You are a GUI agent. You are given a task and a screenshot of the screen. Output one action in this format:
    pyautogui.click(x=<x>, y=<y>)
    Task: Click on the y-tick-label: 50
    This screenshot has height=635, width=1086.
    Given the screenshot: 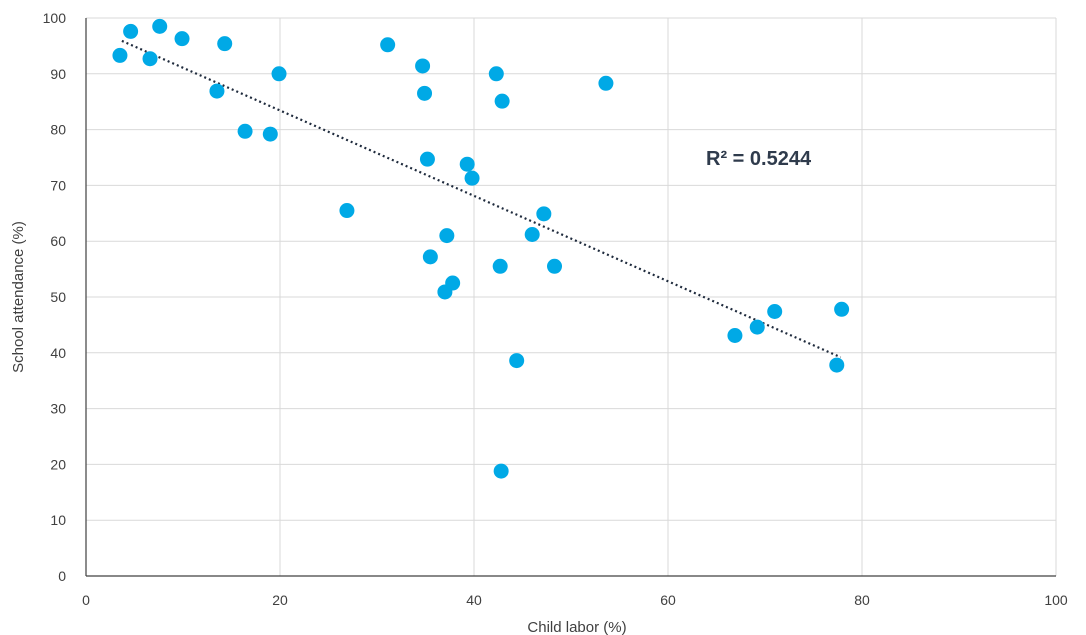 What is the action you would take?
    pyautogui.click(x=58, y=297)
    